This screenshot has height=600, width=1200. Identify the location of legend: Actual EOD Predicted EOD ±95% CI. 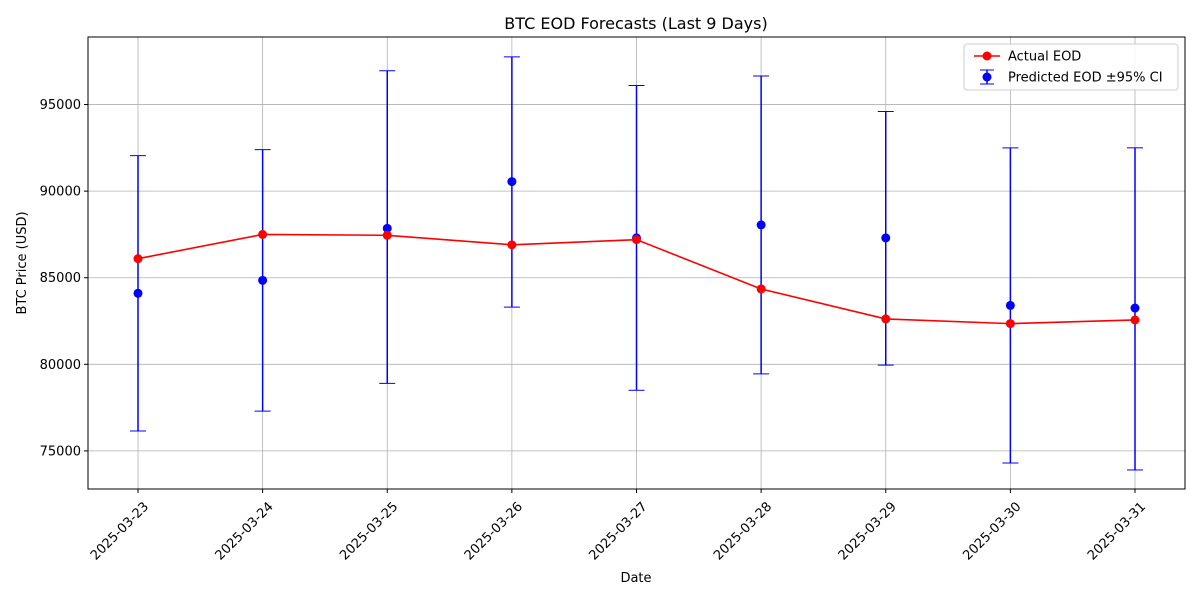
(1071, 67).